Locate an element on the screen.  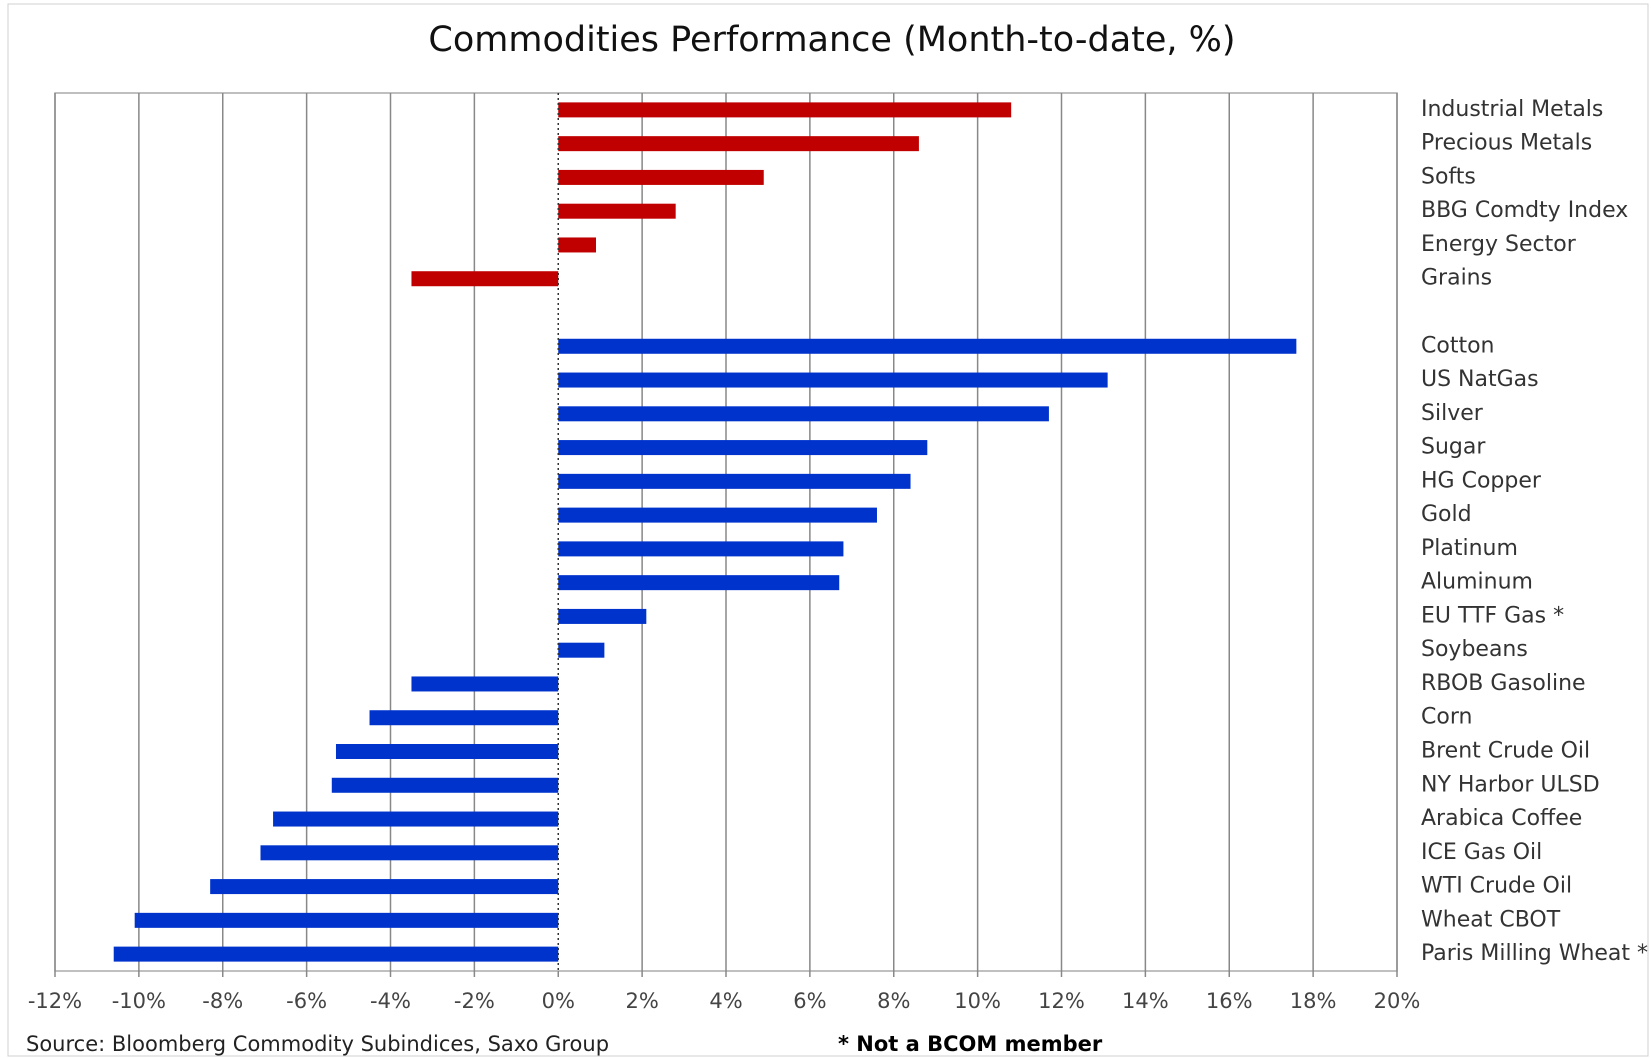
x-tick-label: -4% is located at coordinates (390, 1001).